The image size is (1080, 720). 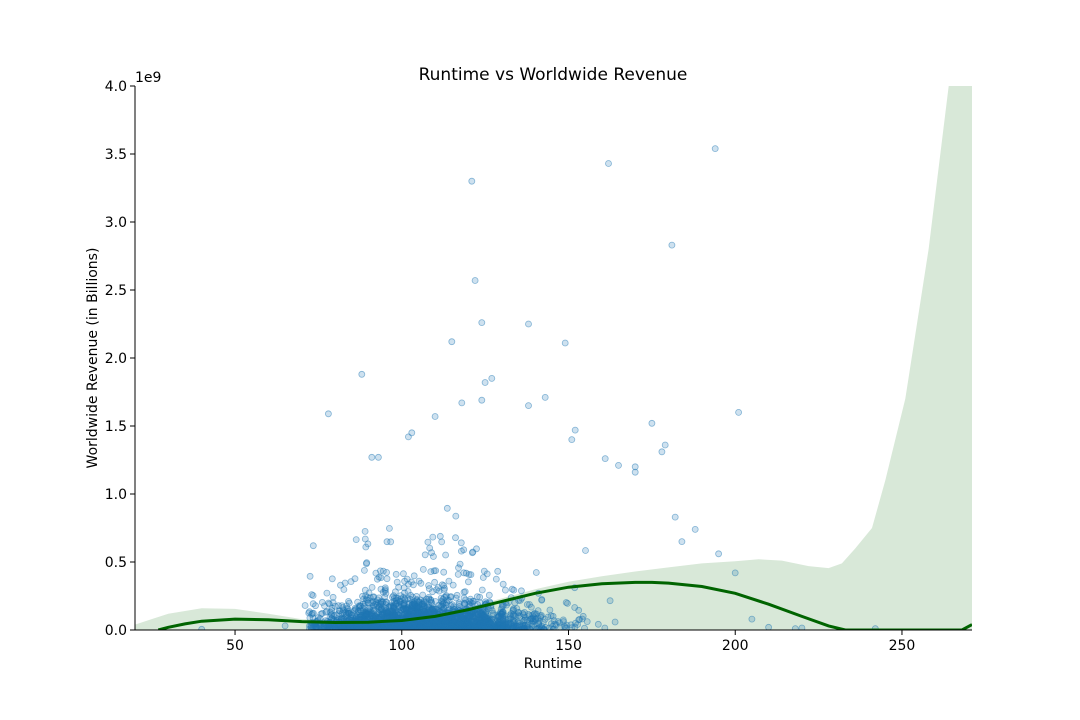 I want to click on x-tick-label: 100, so click(x=401, y=646).